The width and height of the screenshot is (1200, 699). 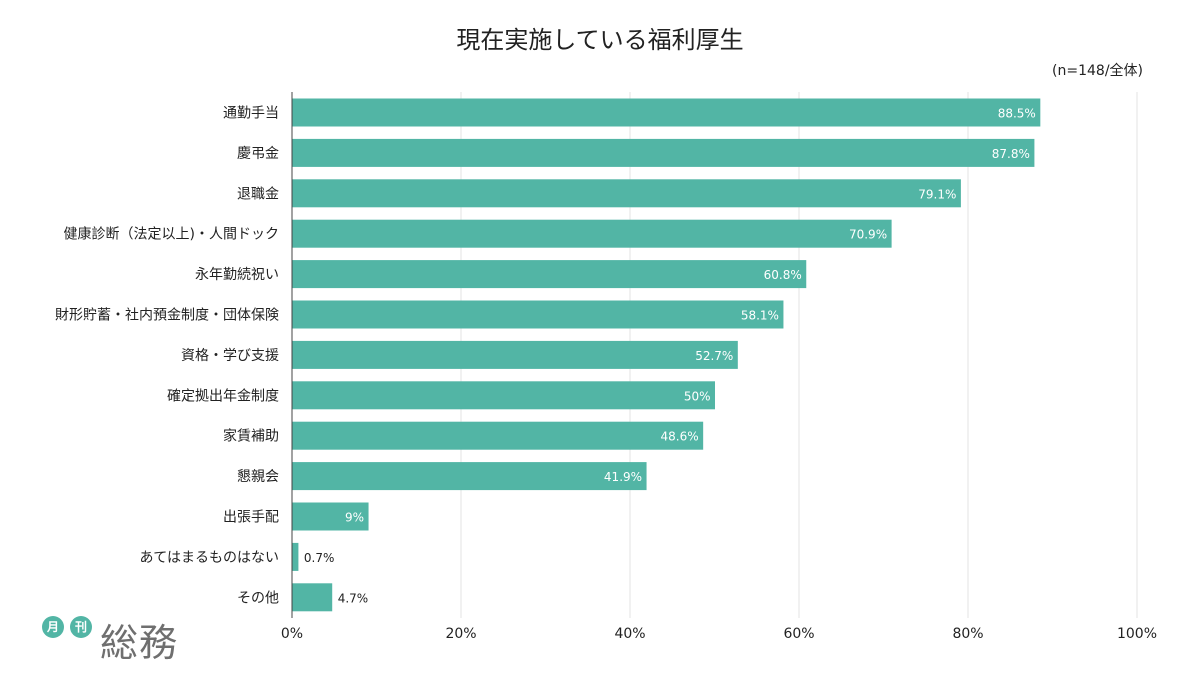 I want to click on publication-logo: 月 刊 総務, so click(x=115, y=642).